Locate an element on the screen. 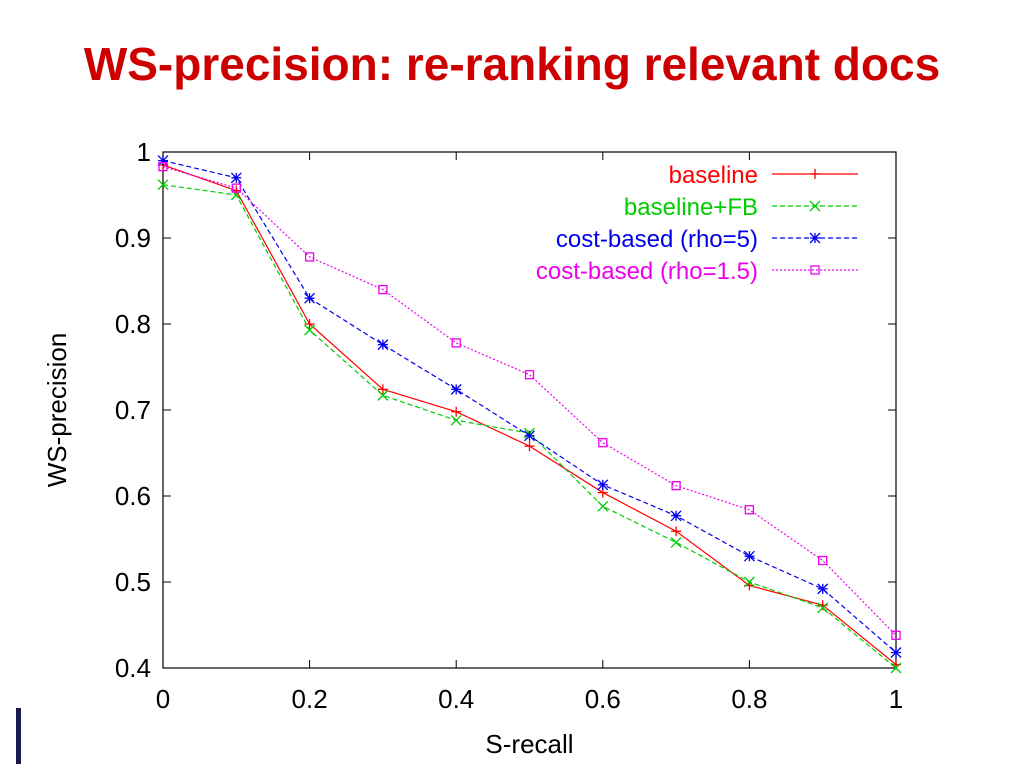  y-tick-label: 0.5 is located at coordinates (133, 582).